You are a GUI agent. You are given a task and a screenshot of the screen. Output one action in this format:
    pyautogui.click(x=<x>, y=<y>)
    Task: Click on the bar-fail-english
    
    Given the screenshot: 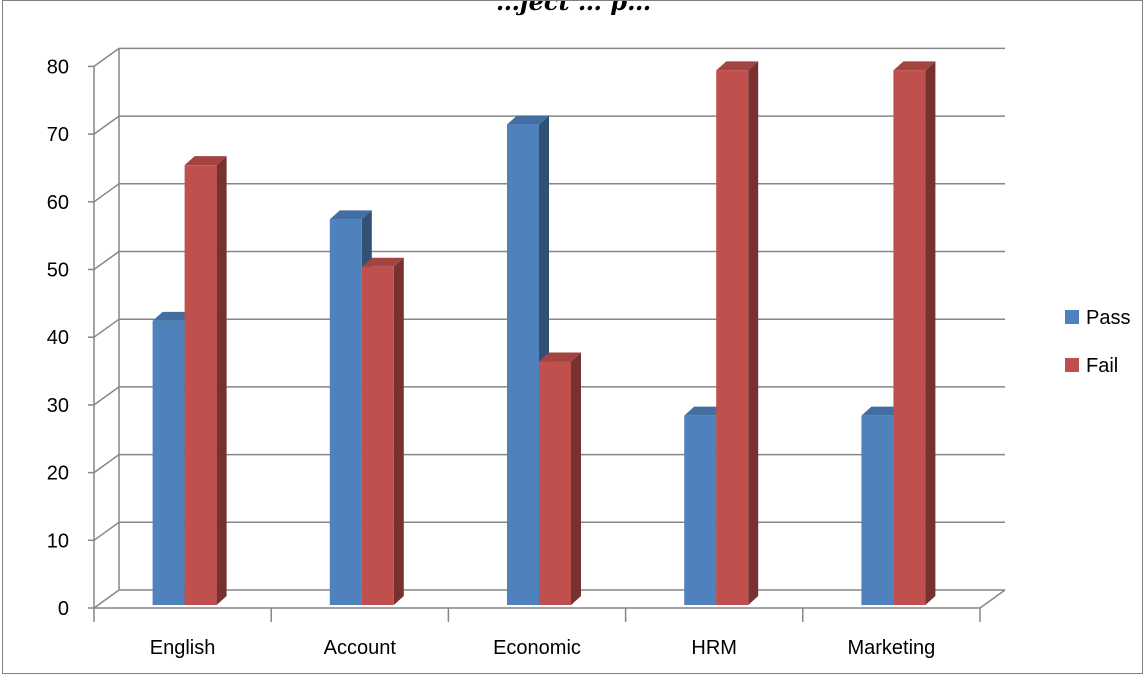 What is the action you would take?
    pyautogui.click(x=200, y=385)
    